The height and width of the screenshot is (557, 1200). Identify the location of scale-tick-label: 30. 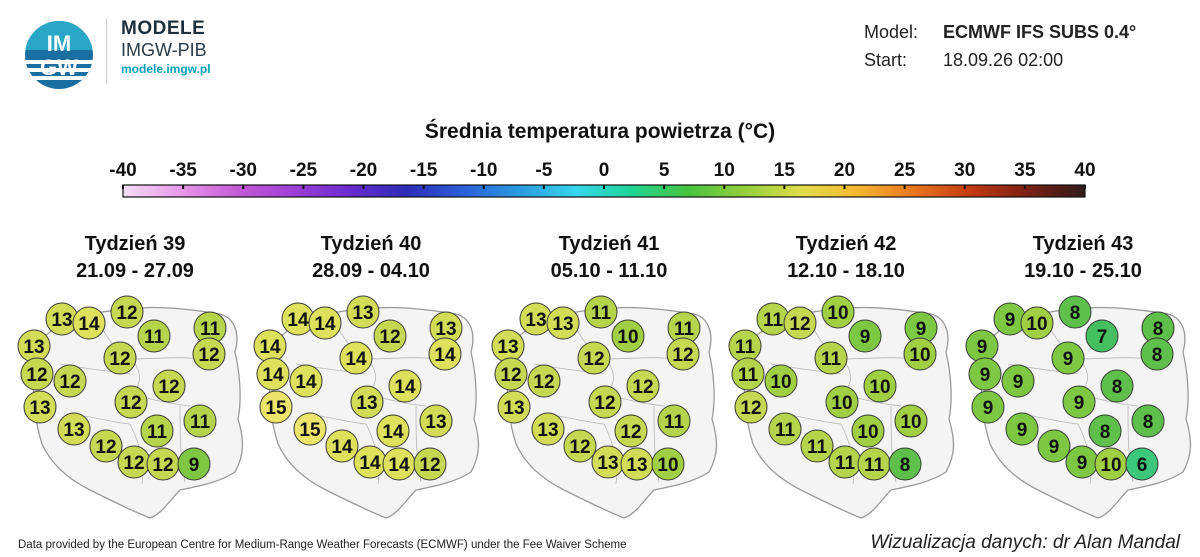
(964, 170).